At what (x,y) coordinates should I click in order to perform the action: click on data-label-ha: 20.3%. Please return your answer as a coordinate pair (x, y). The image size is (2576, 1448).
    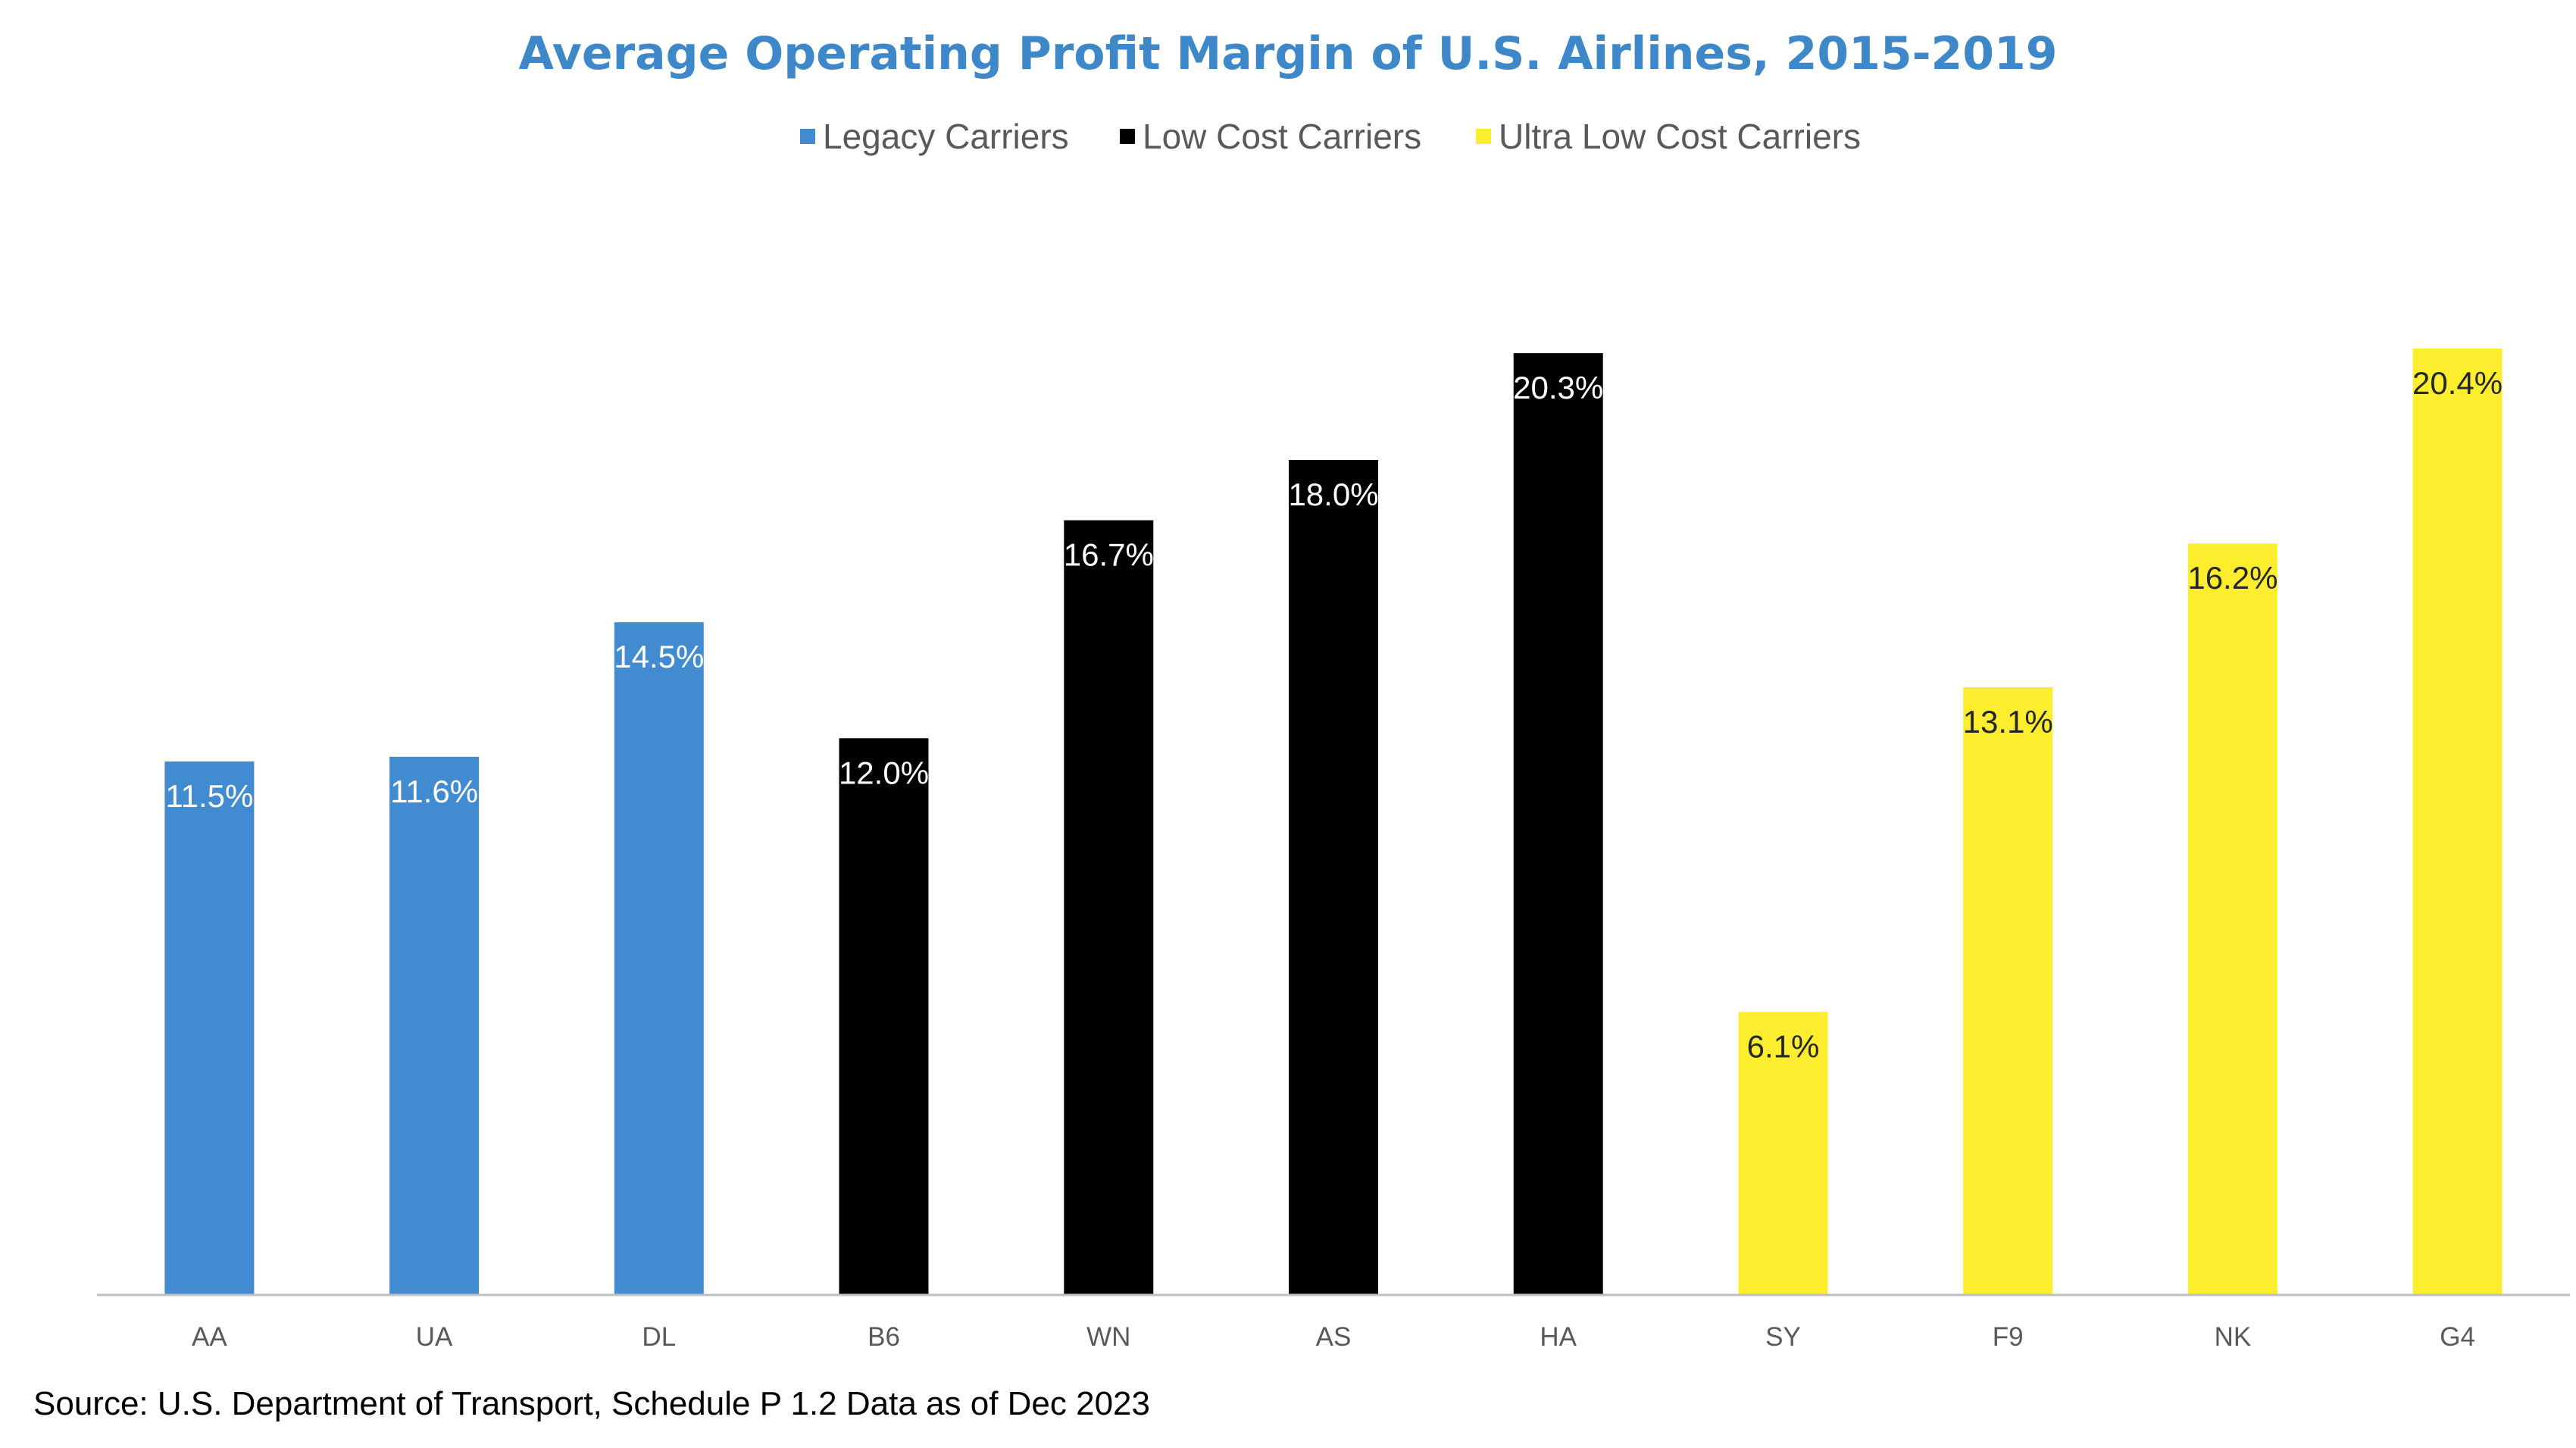
    Looking at the image, I should click on (1558, 387).